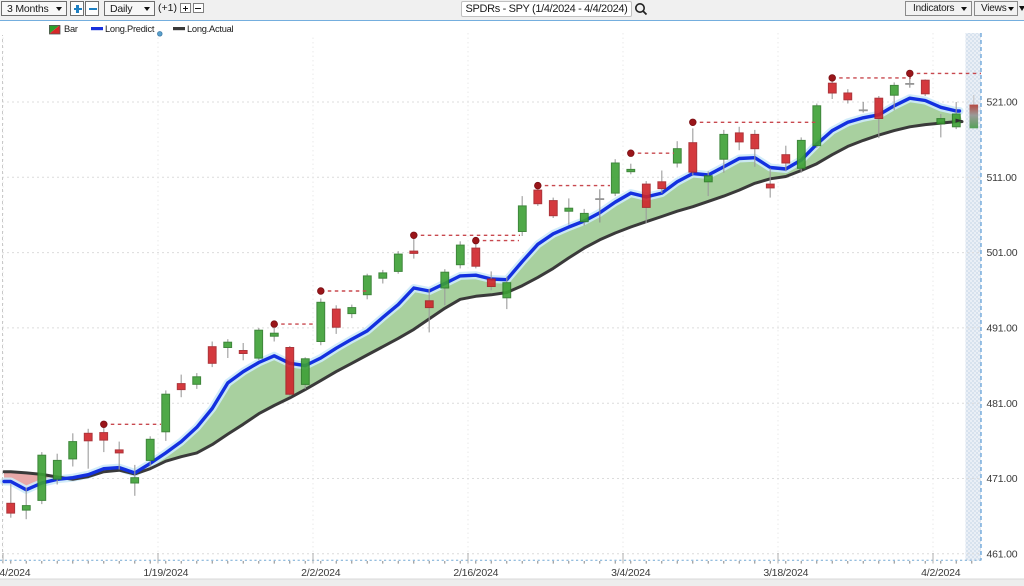 The image size is (1024, 586). I want to click on svg-text: 1/4/2024, so click(15, 573).